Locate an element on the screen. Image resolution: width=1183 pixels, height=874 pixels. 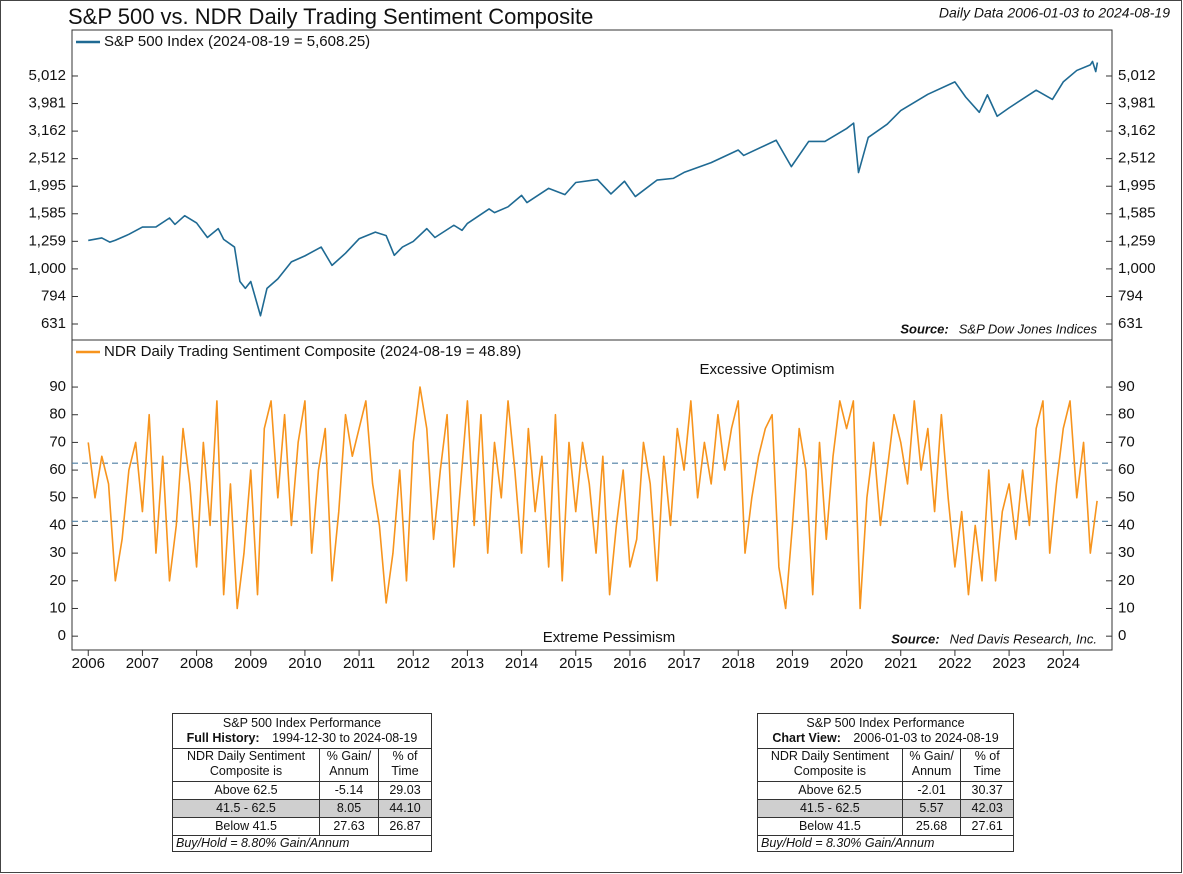
source-text: S&P Dow Jones Indices is located at coordinates (1028, 328).